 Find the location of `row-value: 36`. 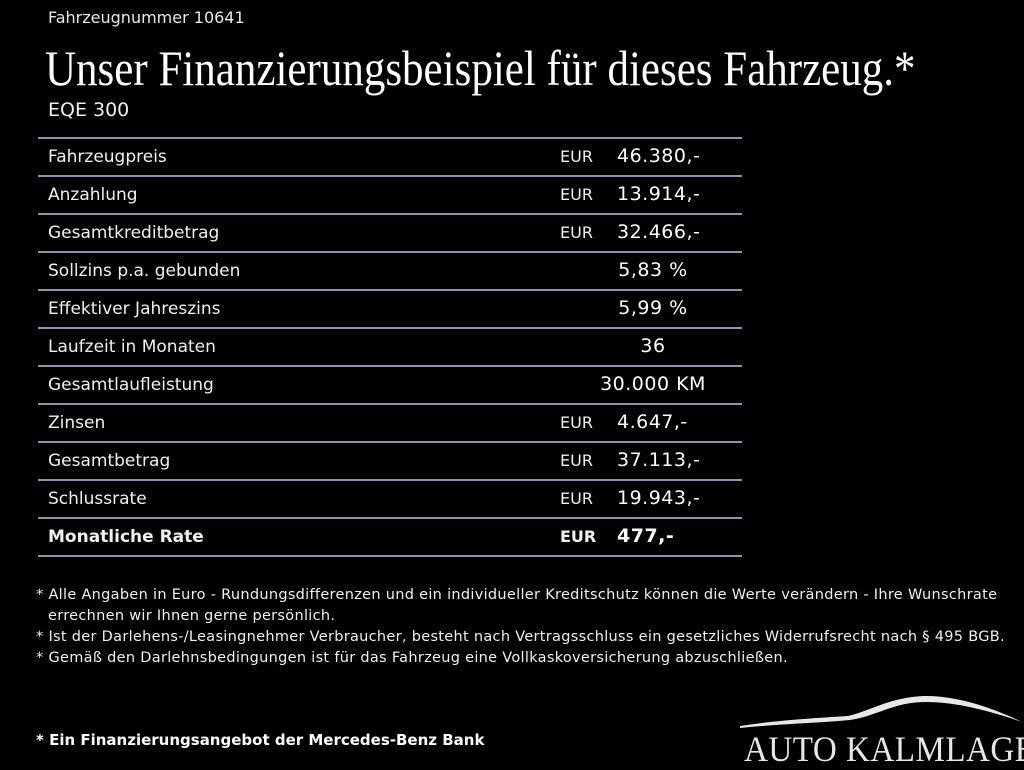

row-value: 36 is located at coordinates (653, 346).